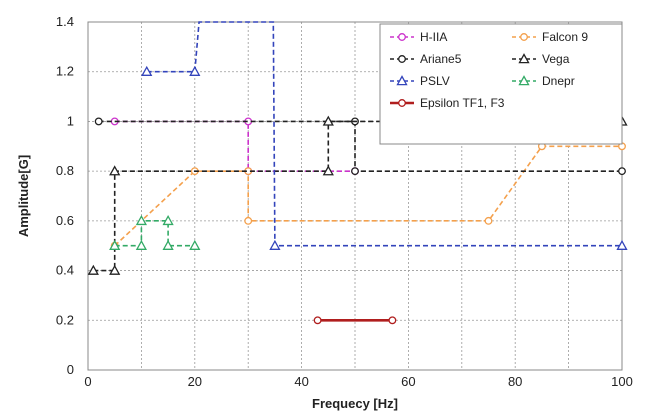  Describe the element at coordinates (408, 381) in the screenshot. I see `x-tick-label: 60` at that location.